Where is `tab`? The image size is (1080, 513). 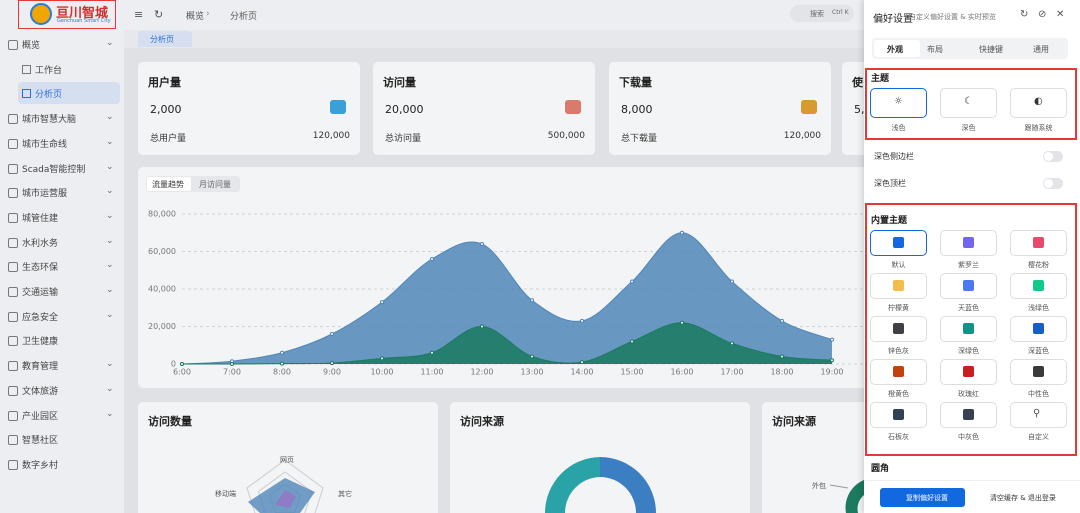 tab is located at coordinates (165, 39).